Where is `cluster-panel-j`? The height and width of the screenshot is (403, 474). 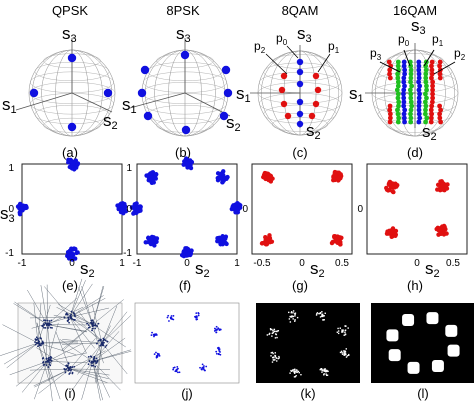
cluster-panel-j is located at coordinates (187, 343).